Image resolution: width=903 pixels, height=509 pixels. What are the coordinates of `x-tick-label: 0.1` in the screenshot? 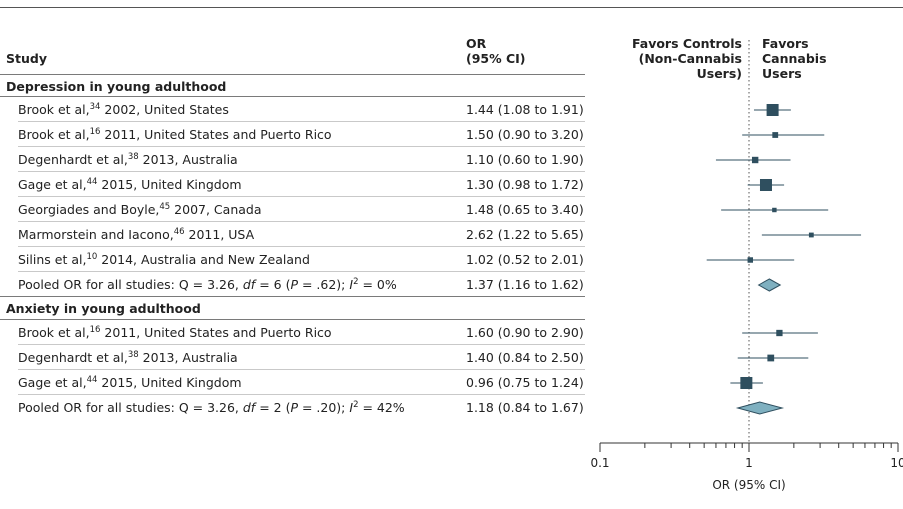 It's located at (599, 463).